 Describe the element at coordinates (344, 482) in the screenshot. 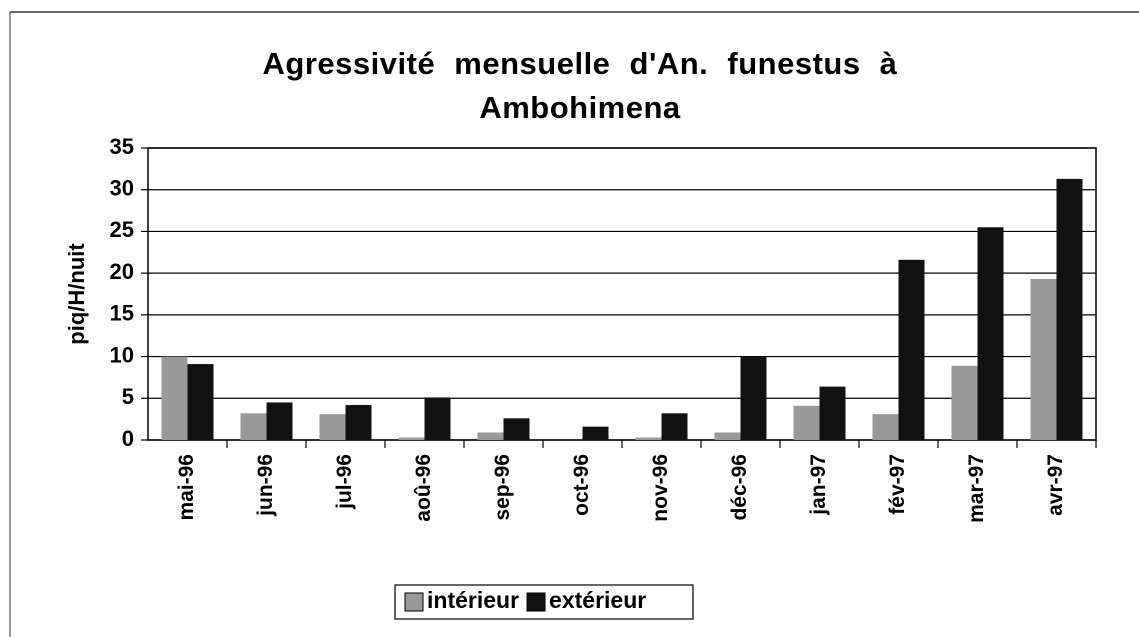

I see `x-tick-label: jul-96` at that location.